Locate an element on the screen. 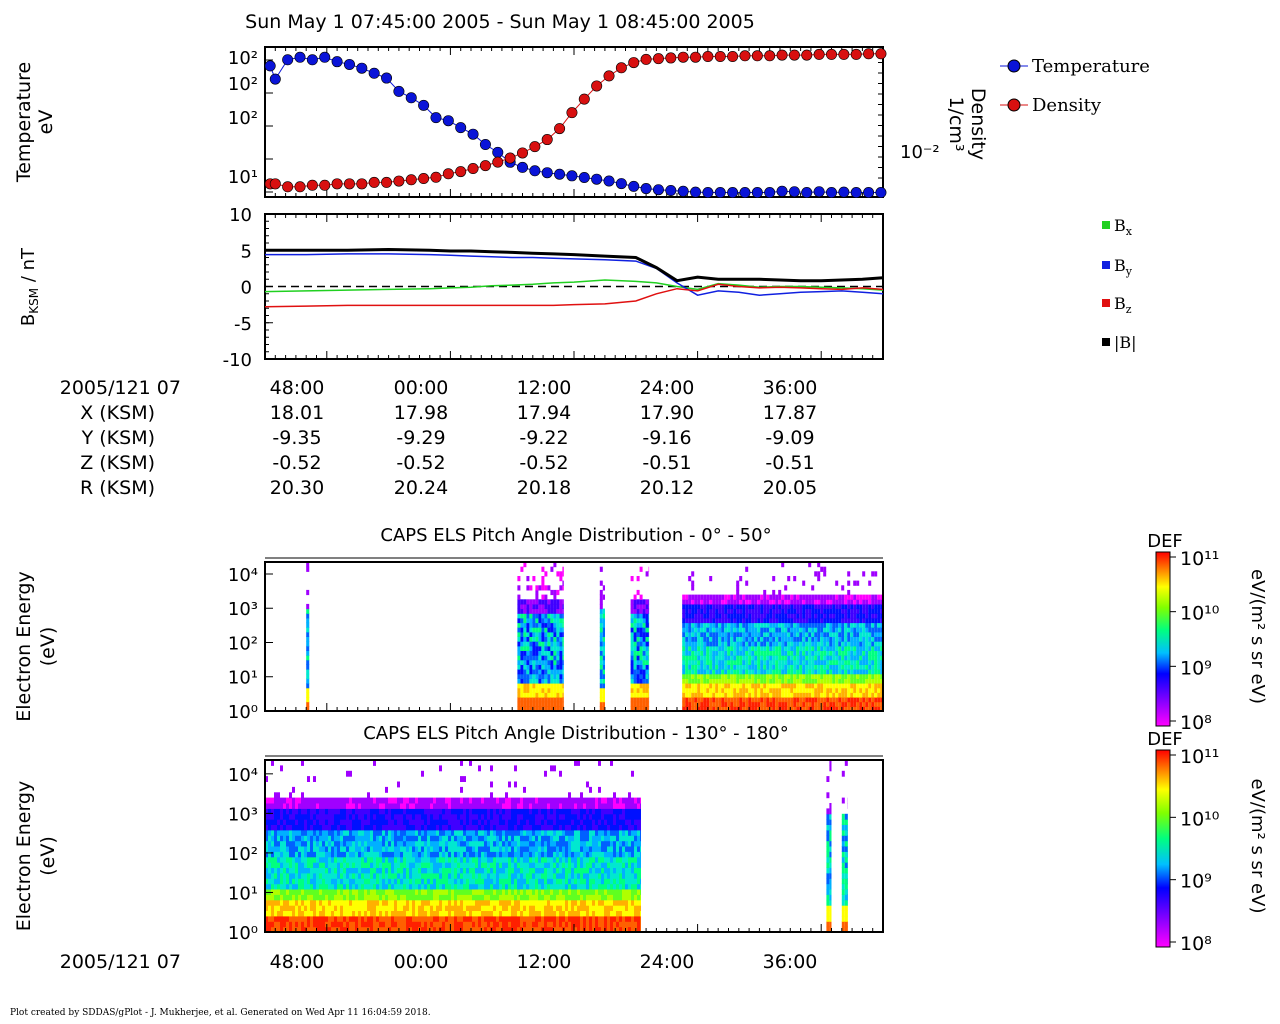 This screenshot has width=1280, height=1024. legend-bz-swatch is located at coordinates (1106, 303).